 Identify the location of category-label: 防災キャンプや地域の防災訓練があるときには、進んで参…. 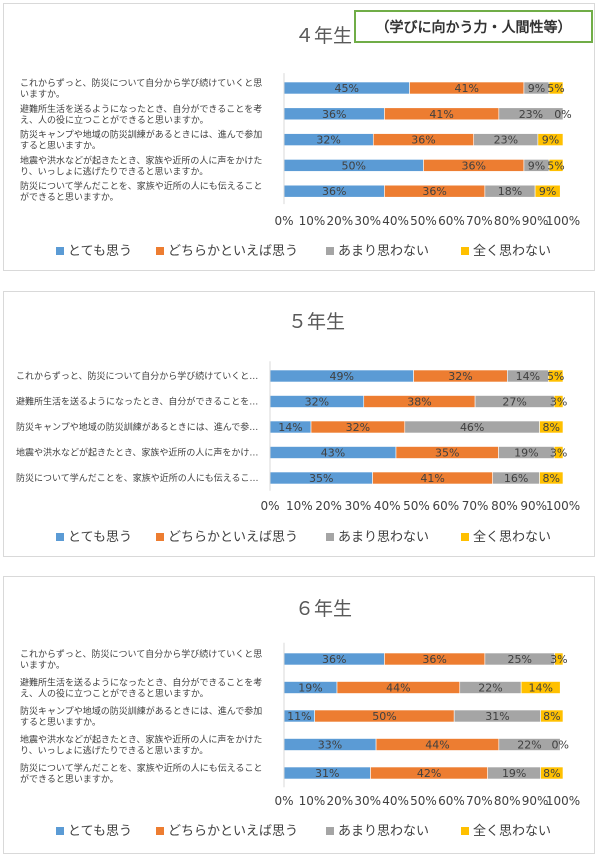
(137, 427).